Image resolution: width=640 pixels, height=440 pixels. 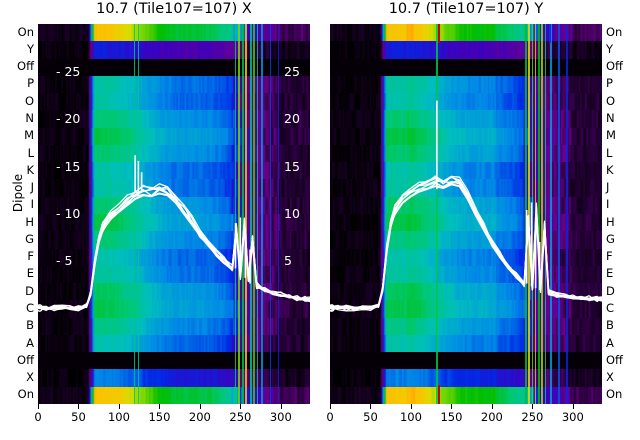 I want to click on dipole-label-right: Y, so click(x=610, y=48).